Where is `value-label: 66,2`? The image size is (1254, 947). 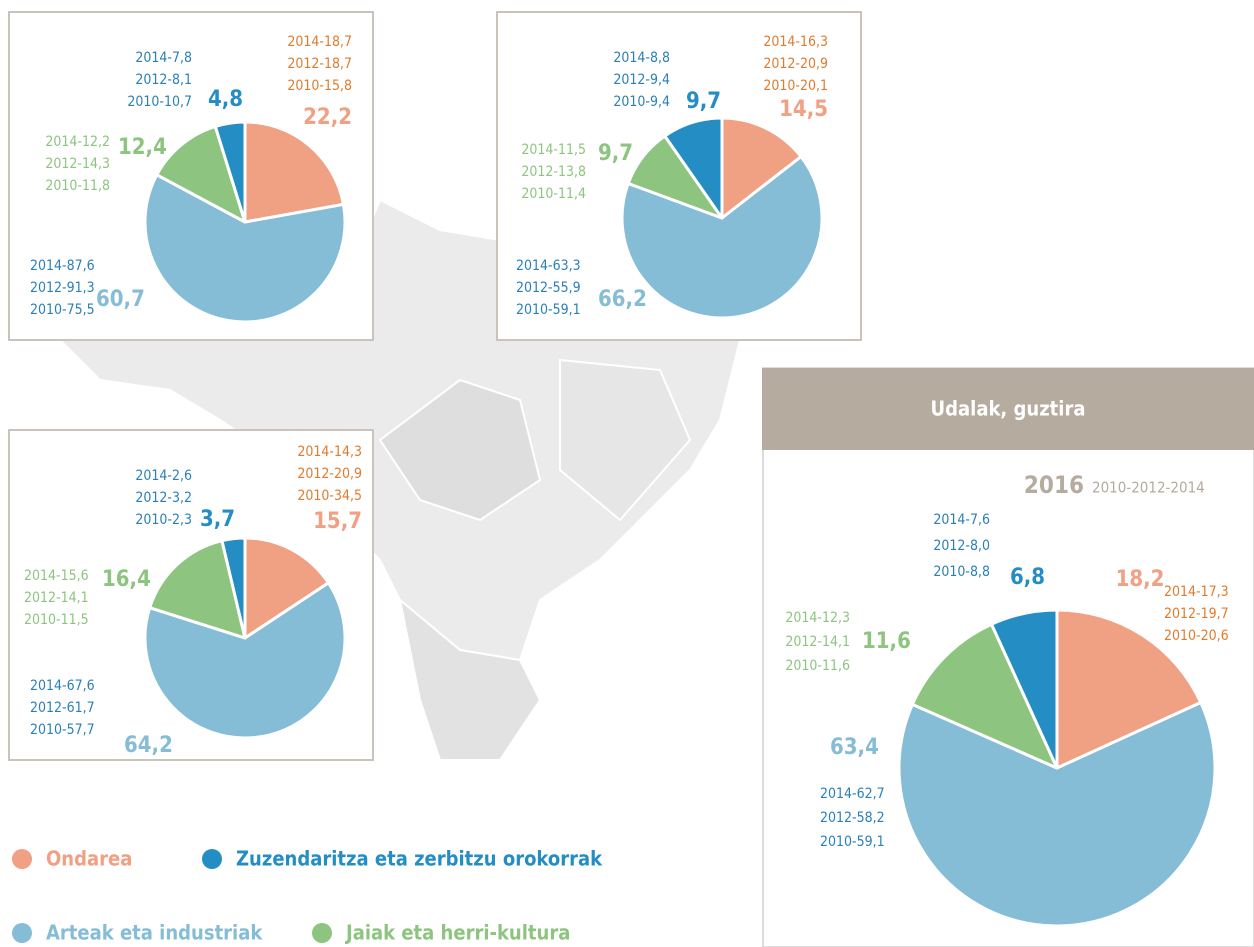 value-label: 66,2 is located at coordinates (622, 299).